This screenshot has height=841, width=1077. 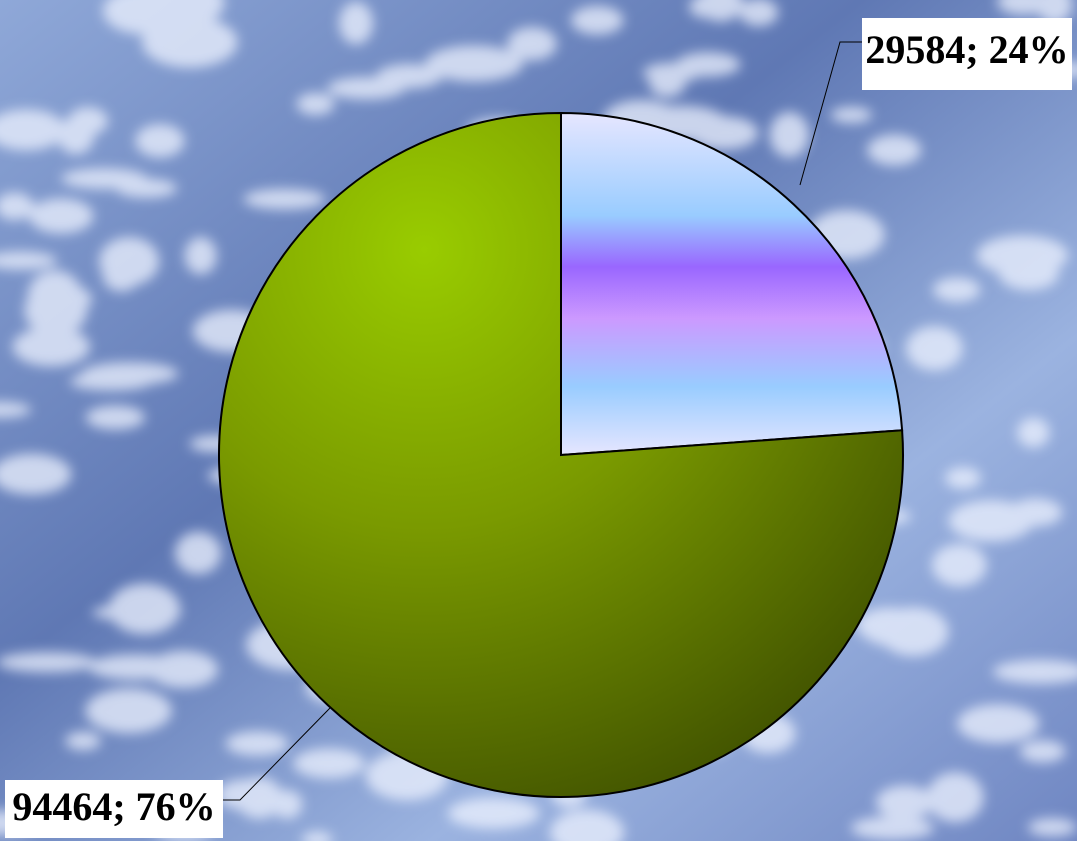 I want to click on data-label: 94464; 76%, so click(x=113, y=806).